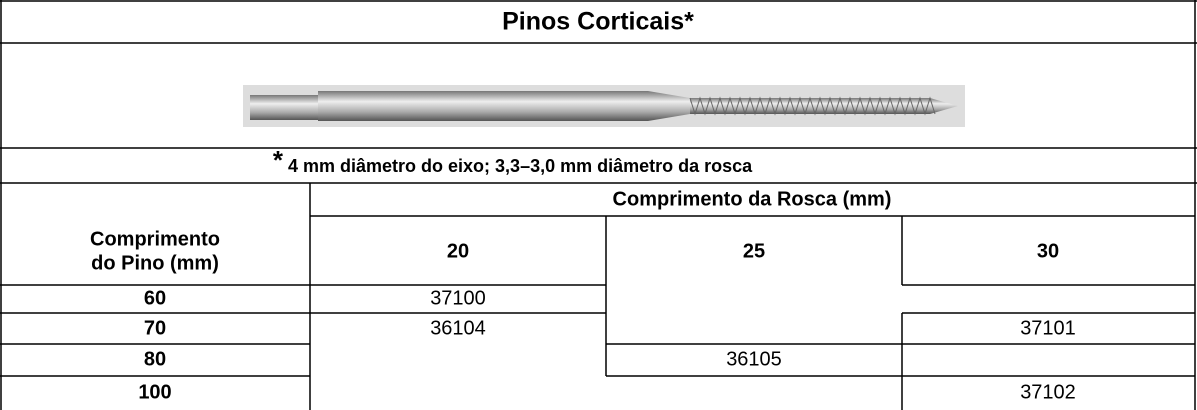  What do you see at coordinates (155, 263) in the screenshot?
I see `row-header: do Pino (mm)` at bounding box center [155, 263].